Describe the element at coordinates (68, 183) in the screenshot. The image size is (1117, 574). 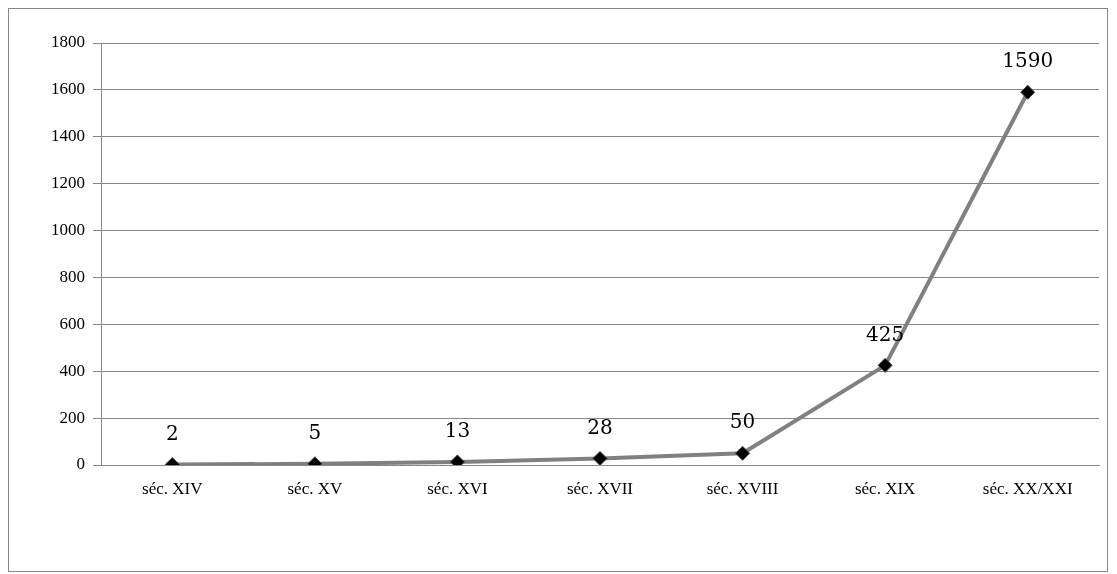
I see `y-tick-label: 1200` at that location.